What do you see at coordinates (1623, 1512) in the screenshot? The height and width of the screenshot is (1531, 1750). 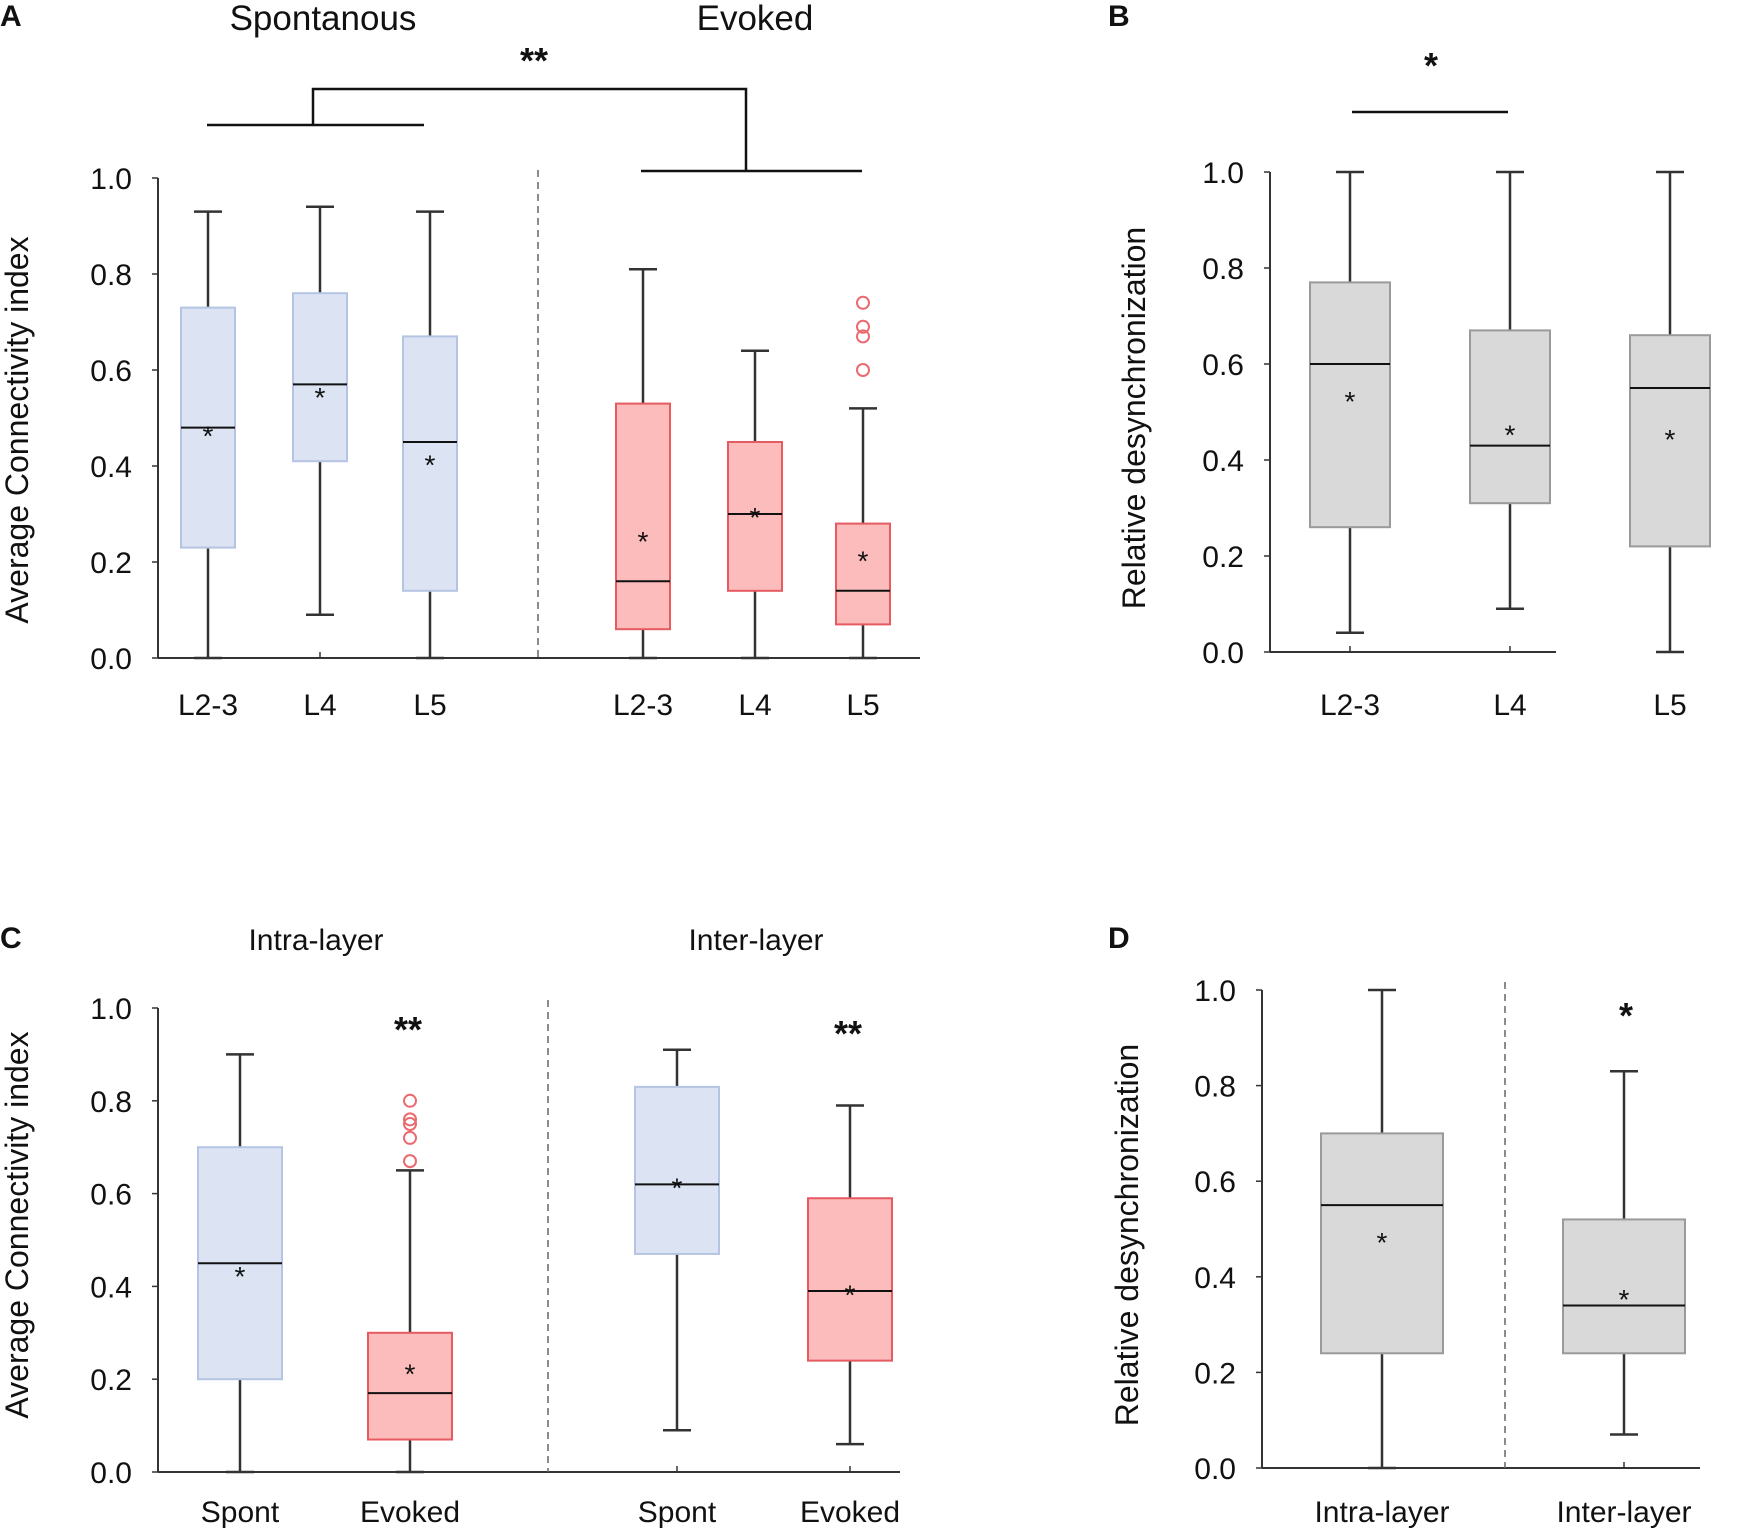 I see `x-category-label: Inter-layer` at bounding box center [1623, 1512].